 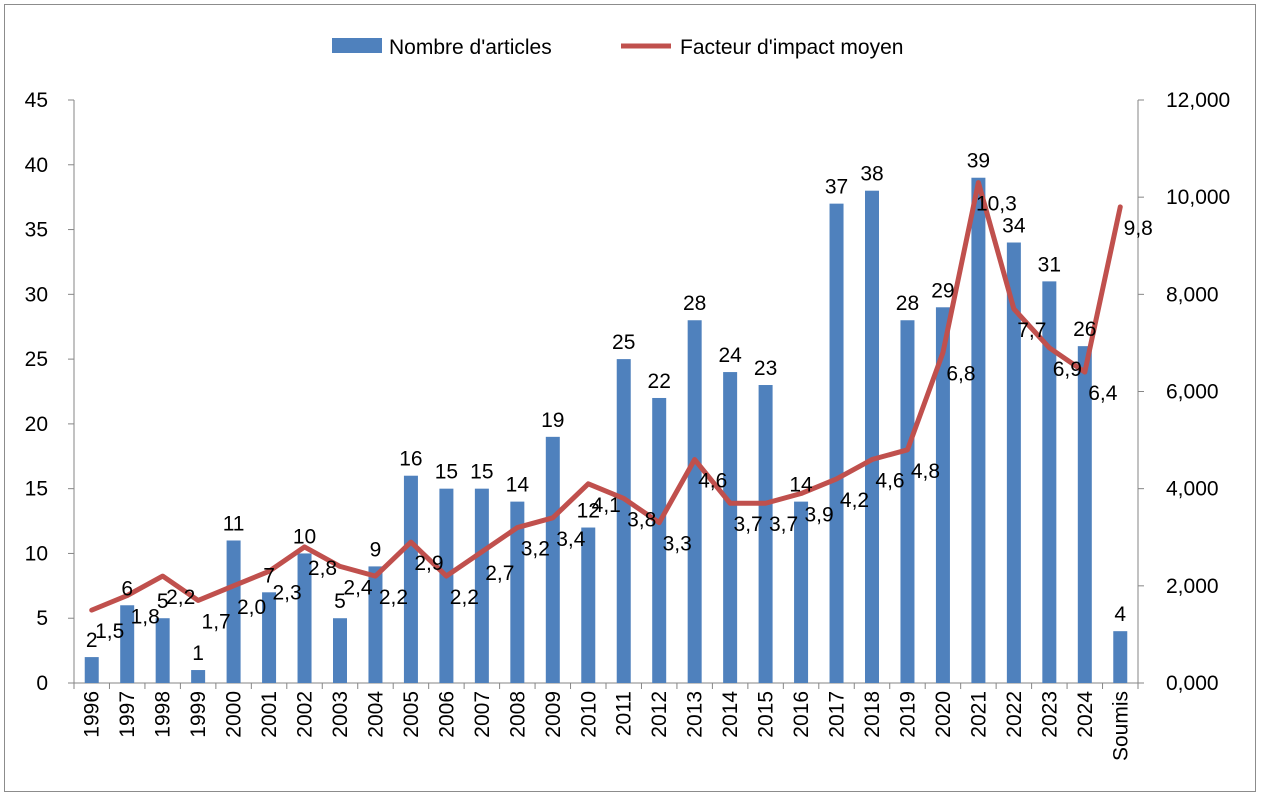 What do you see at coordinates (36, 165) in the screenshot?
I see `left-tick-label: 40` at bounding box center [36, 165].